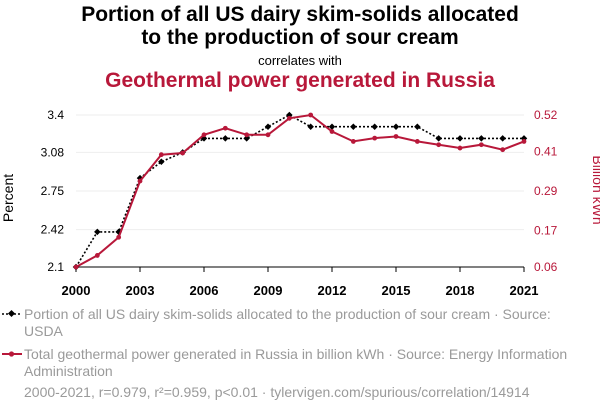 The image size is (600, 414). Describe the element at coordinates (524, 290) in the screenshot. I see `x-tick-label: 2021` at that location.